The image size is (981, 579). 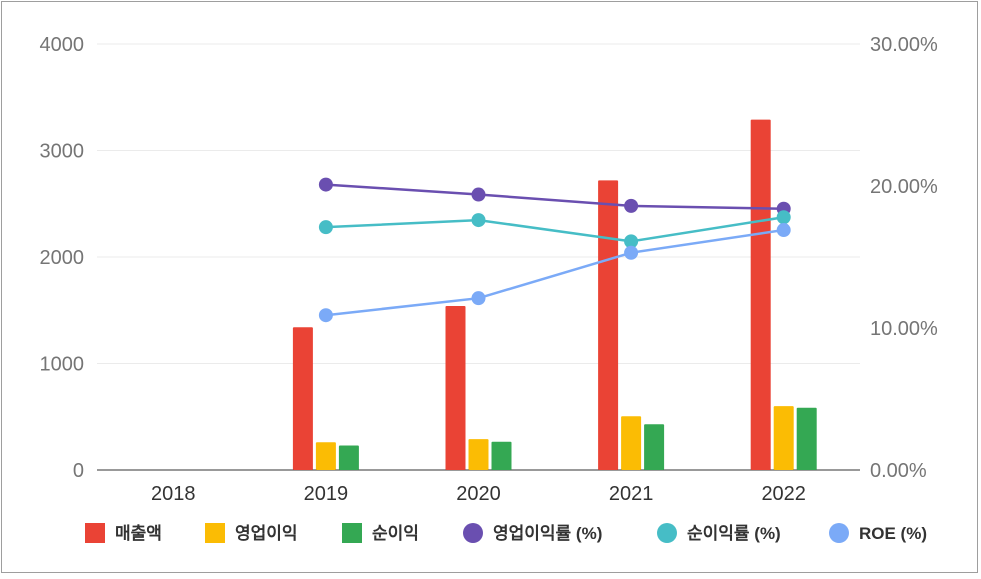 What do you see at coordinates (734, 533) in the screenshot?
I see `legend-label: 순이익률 (%)` at bounding box center [734, 533].